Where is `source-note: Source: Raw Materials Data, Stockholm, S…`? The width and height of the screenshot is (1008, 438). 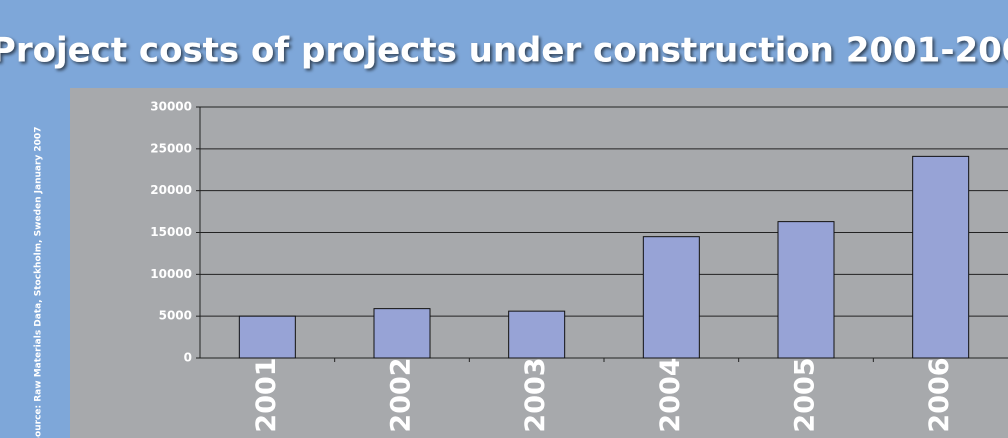
source-note: Source: Raw Materials Data, Stockholm, S… is located at coordinates (39, 282).